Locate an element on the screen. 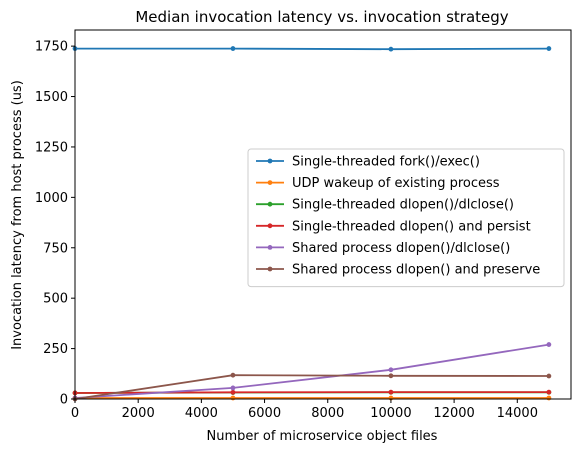  x-tick-label: 12000 is located at coordinates (453, 413).